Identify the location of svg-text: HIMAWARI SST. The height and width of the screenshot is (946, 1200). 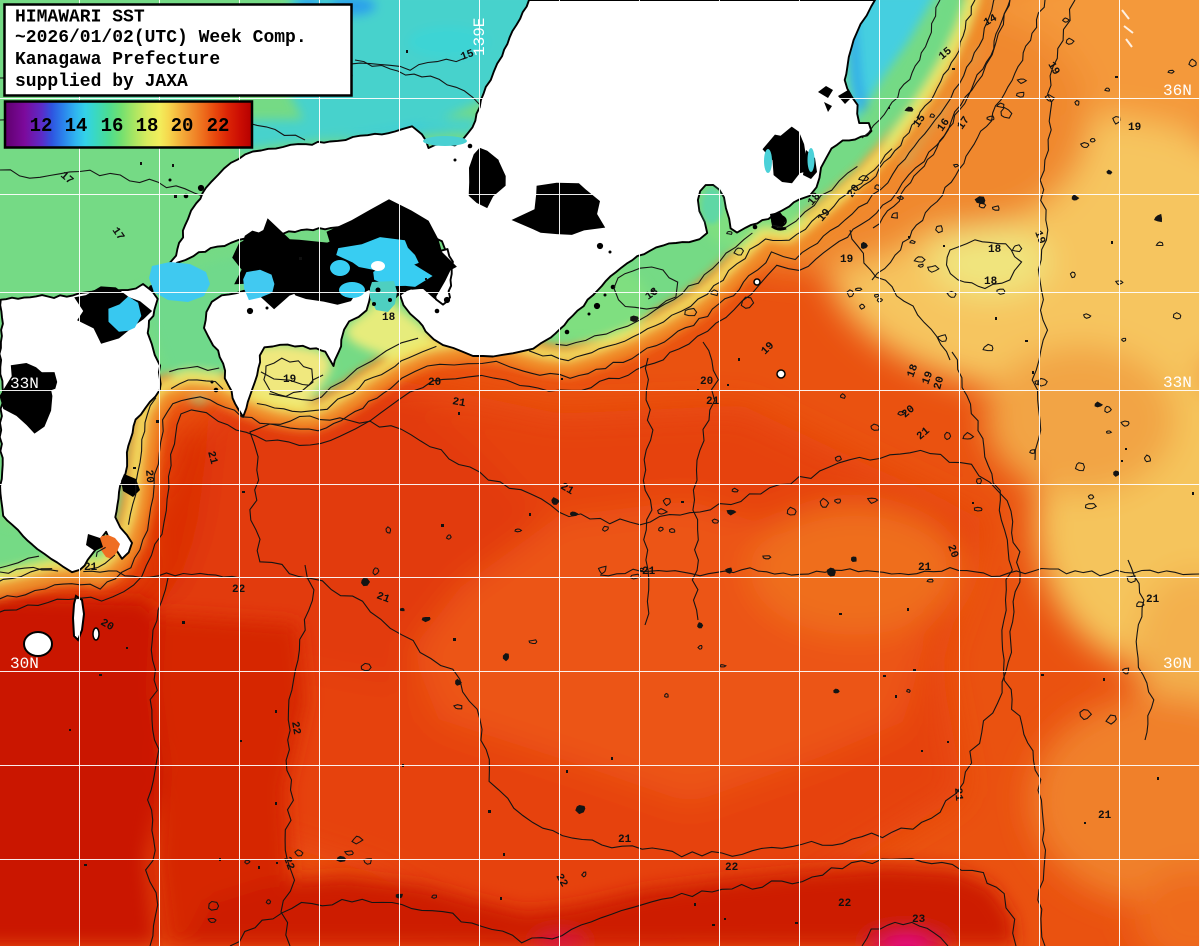
(80, 18).